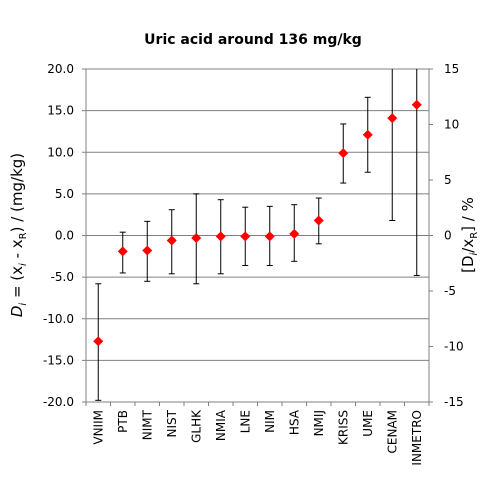 The height and width of the screenshot is (497, 495). Describe the element at coordinates (58, 402) in the screenshot. I see `left-tick-label: -20.0` at that location.